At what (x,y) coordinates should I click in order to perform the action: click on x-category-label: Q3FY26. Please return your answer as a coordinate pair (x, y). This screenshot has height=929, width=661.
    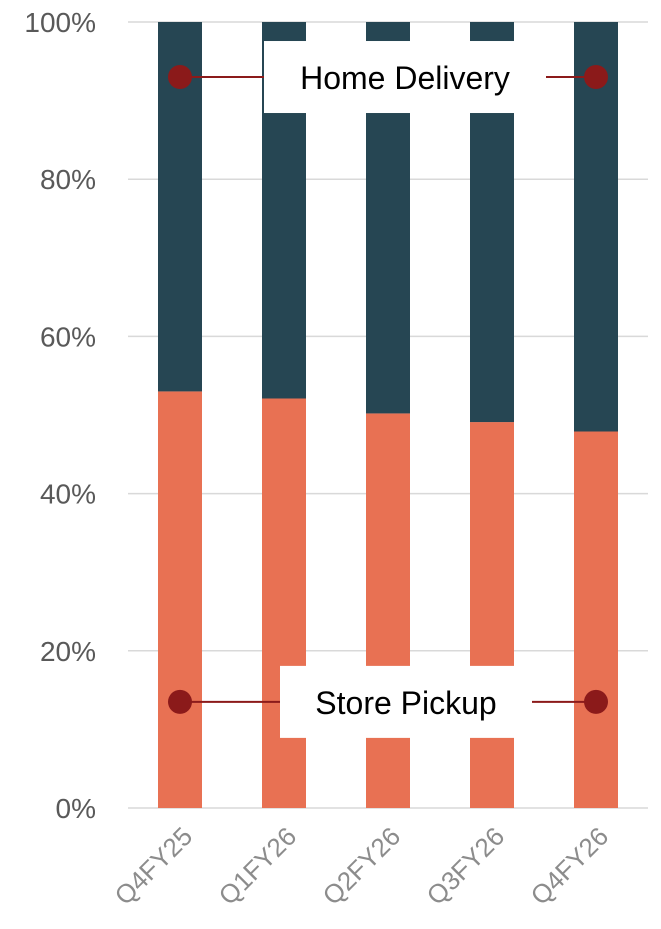
    Looking at the image, I should click on (466, 866).